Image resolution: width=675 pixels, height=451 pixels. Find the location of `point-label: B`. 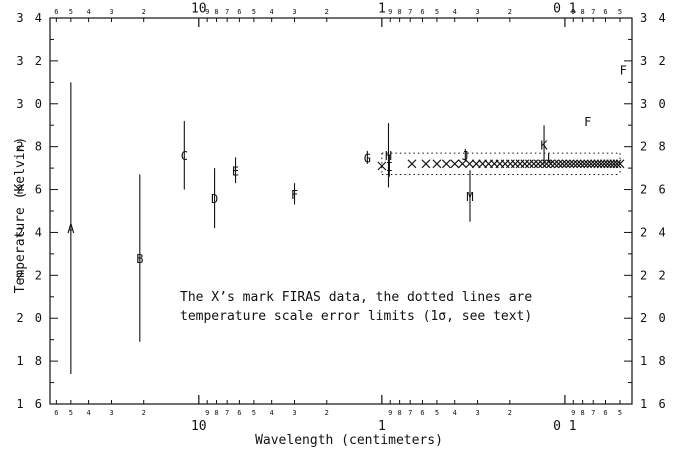

point-label: B is located at coordinates (139, 259).